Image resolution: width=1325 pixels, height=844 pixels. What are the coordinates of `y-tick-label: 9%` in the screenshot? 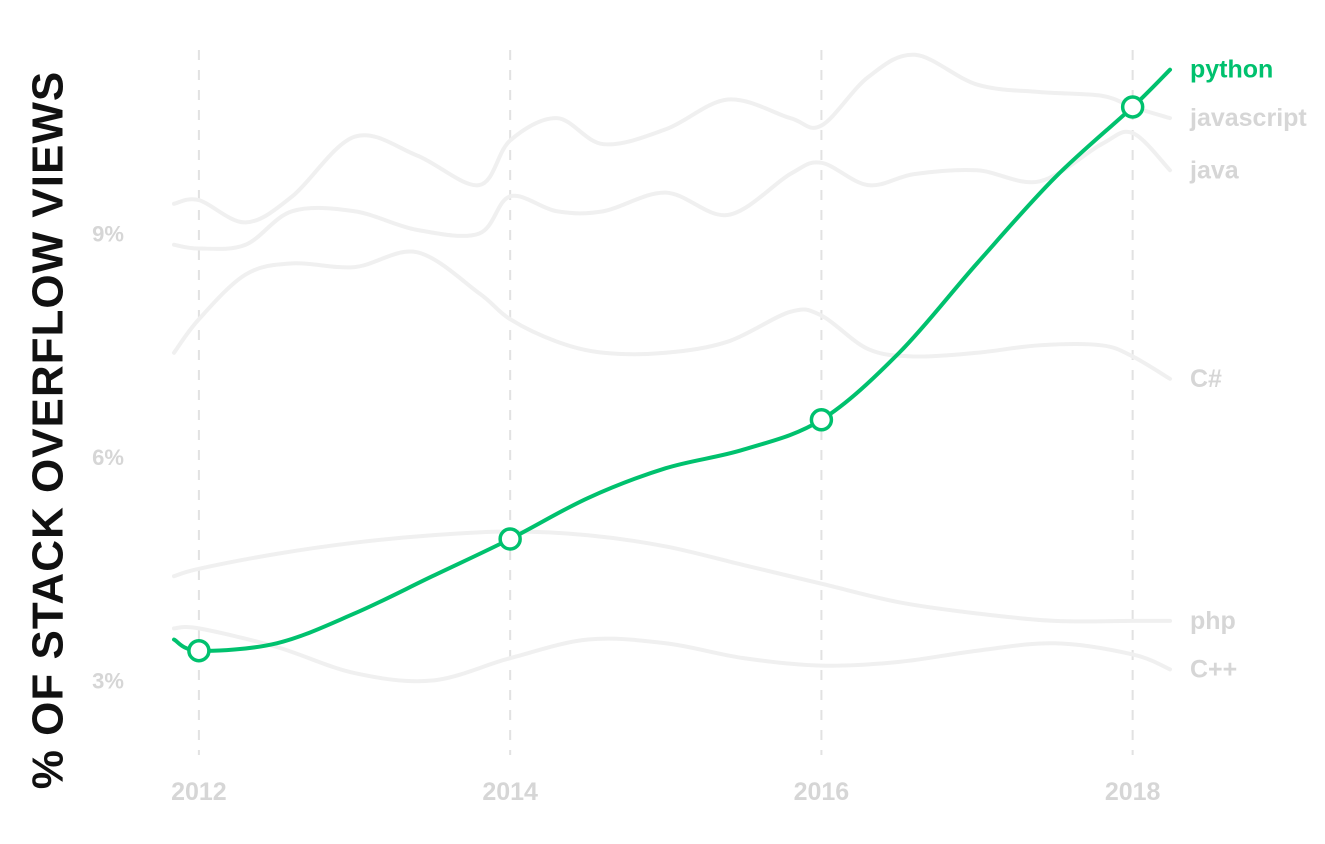 It's located at (108, 234).